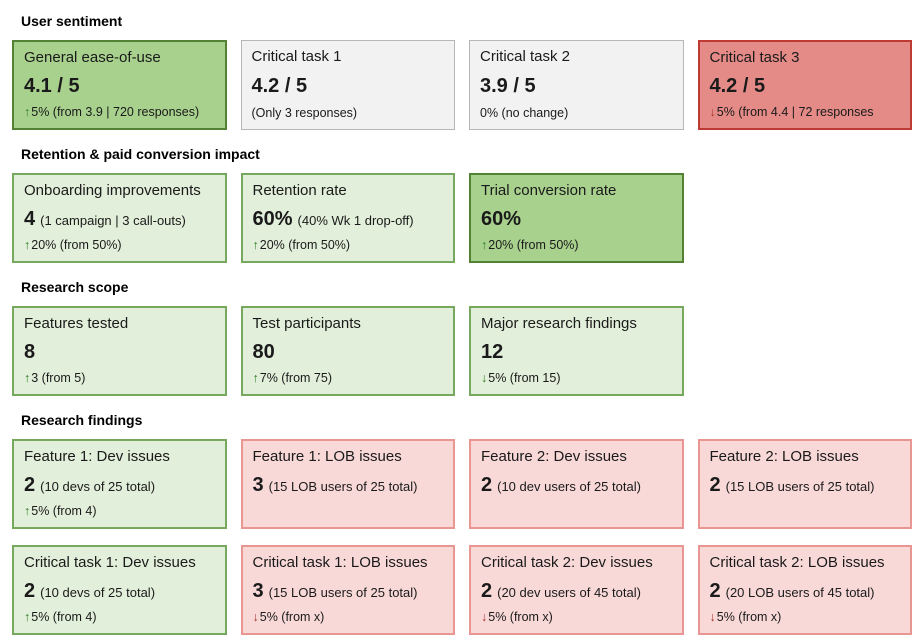 This screenshot has height=641, width=924. I want to click on metric-note: (10 devs of 25 total), so click(98, 592).